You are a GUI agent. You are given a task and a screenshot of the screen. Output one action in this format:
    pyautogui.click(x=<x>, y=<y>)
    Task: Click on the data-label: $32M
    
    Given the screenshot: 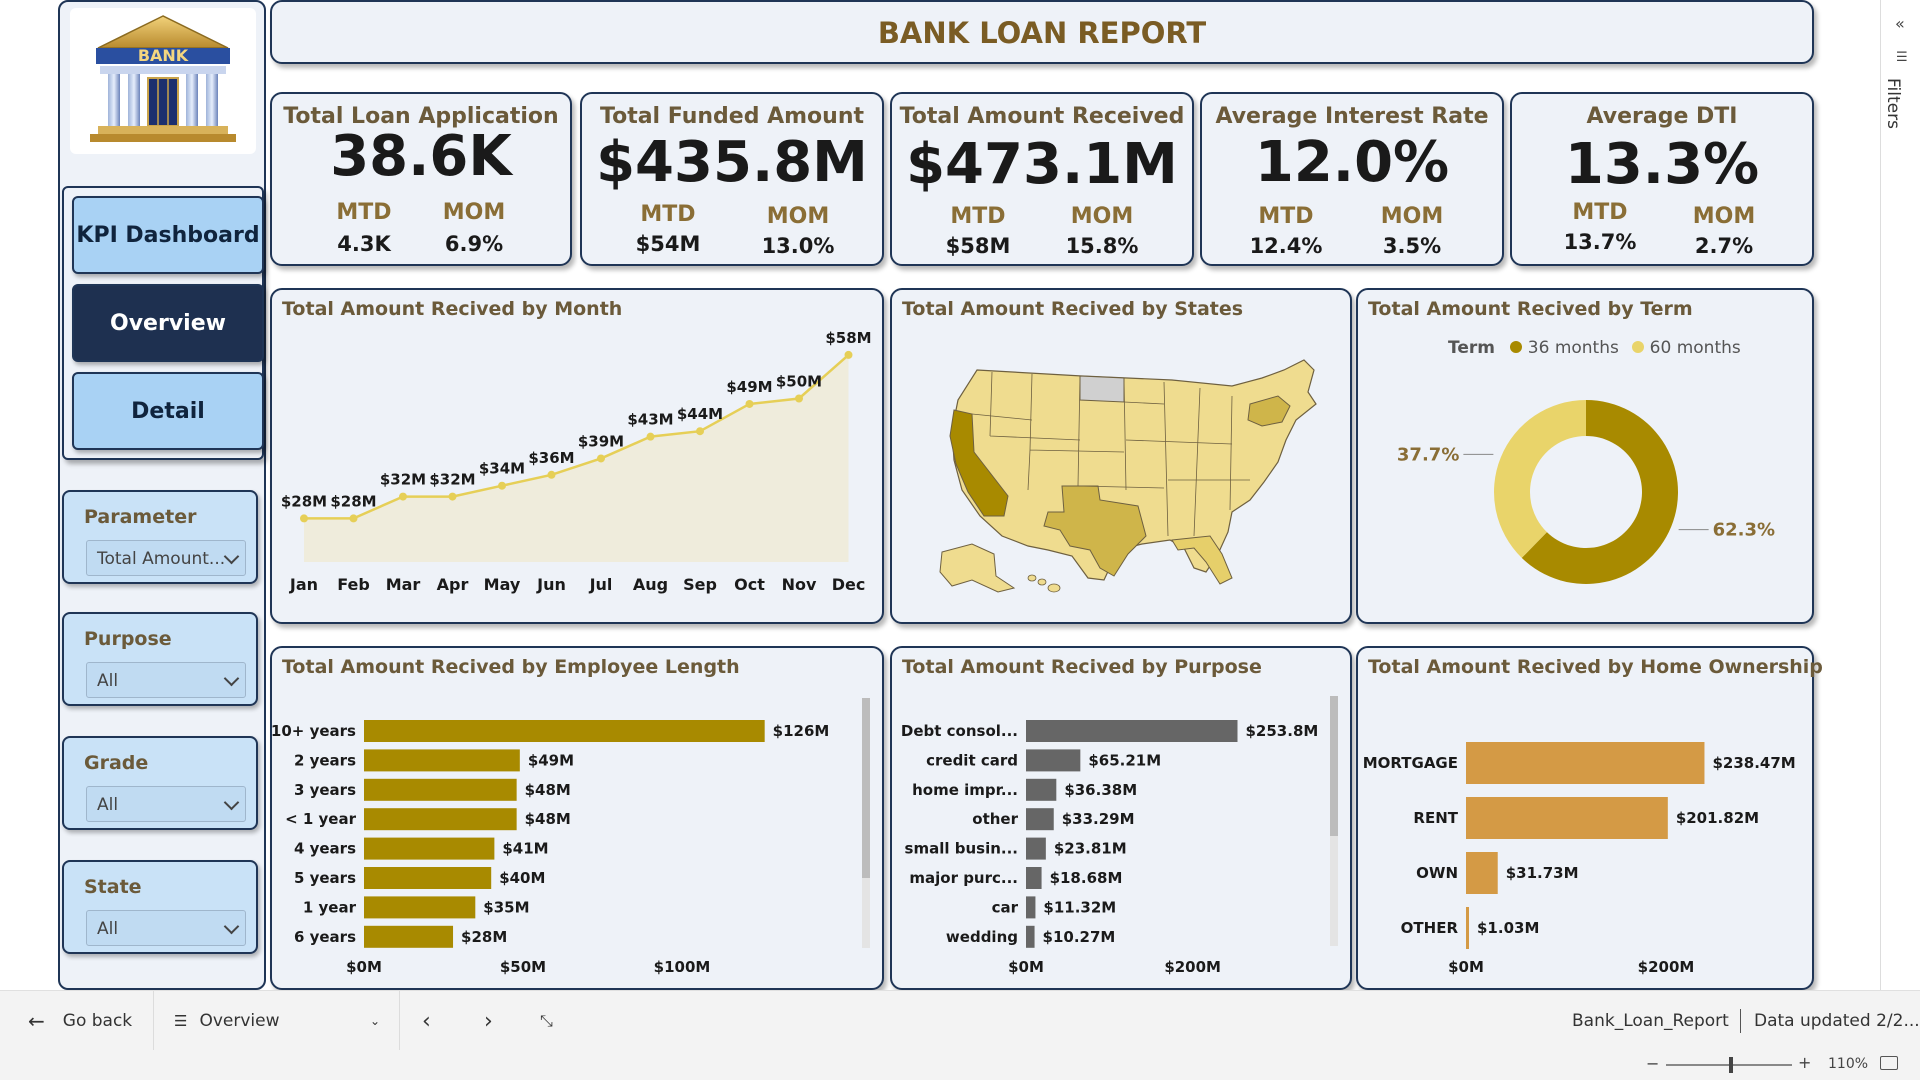 What is the action you would take?
    pyautogui.click(x=403, y=480)
    